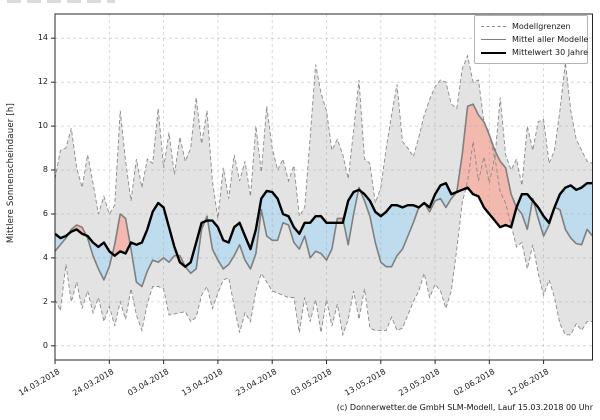  What do you see at coordinates (45, 257) in the screenshot?
I see `y-tick-label: 4` at bounding box center [45, 257].